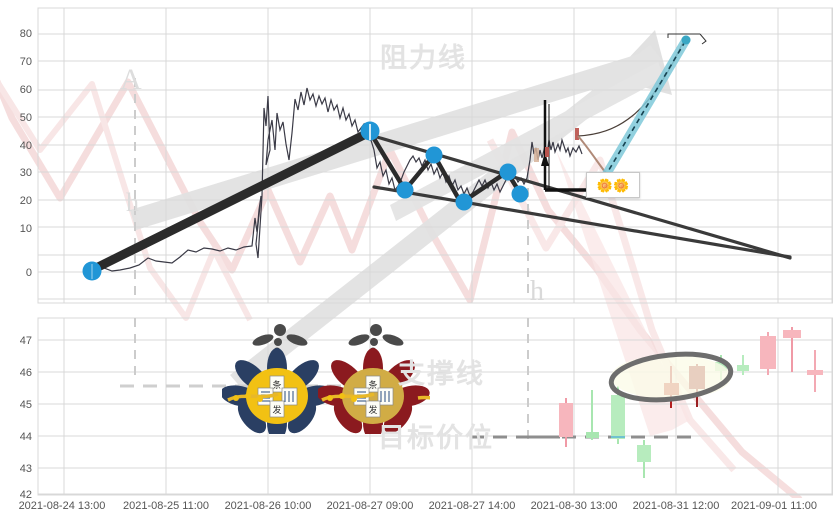 The width and height of the screenshot is (833, 520). I want to click on y-tick-upper: 80, so click(25, 34).